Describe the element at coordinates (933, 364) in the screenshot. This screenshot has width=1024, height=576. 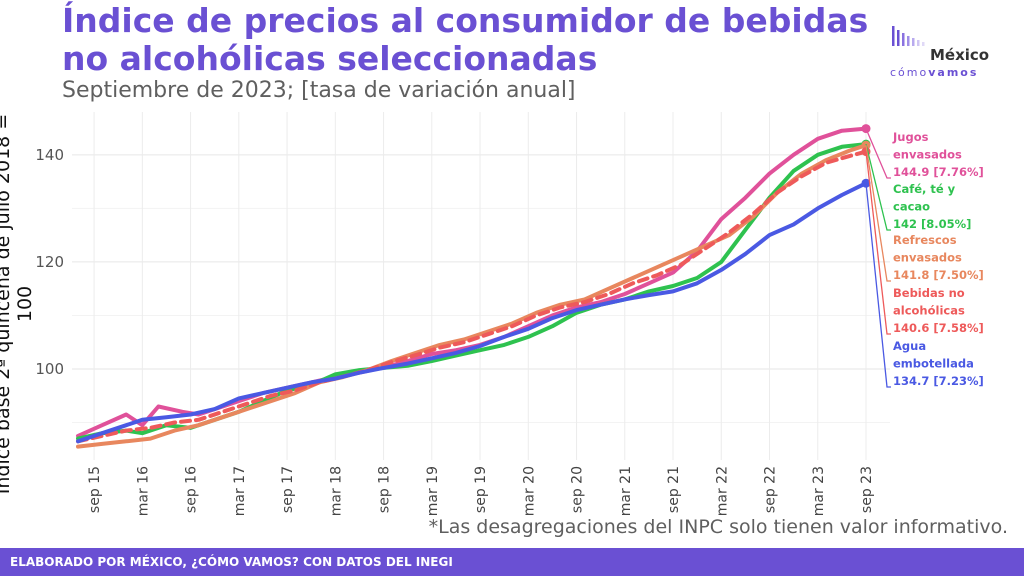
I see `series-end-label: embotellada` at that location.